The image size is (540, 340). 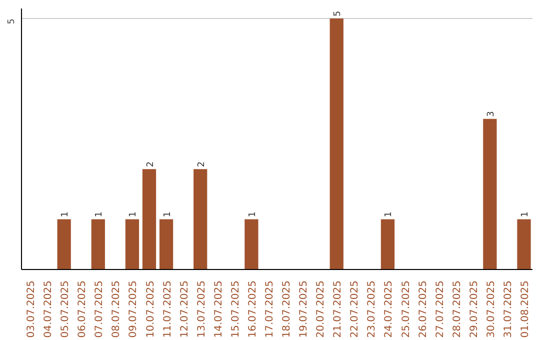 I want to click on x-tick-label: 19.07.2025, so click(x=304, y=309).